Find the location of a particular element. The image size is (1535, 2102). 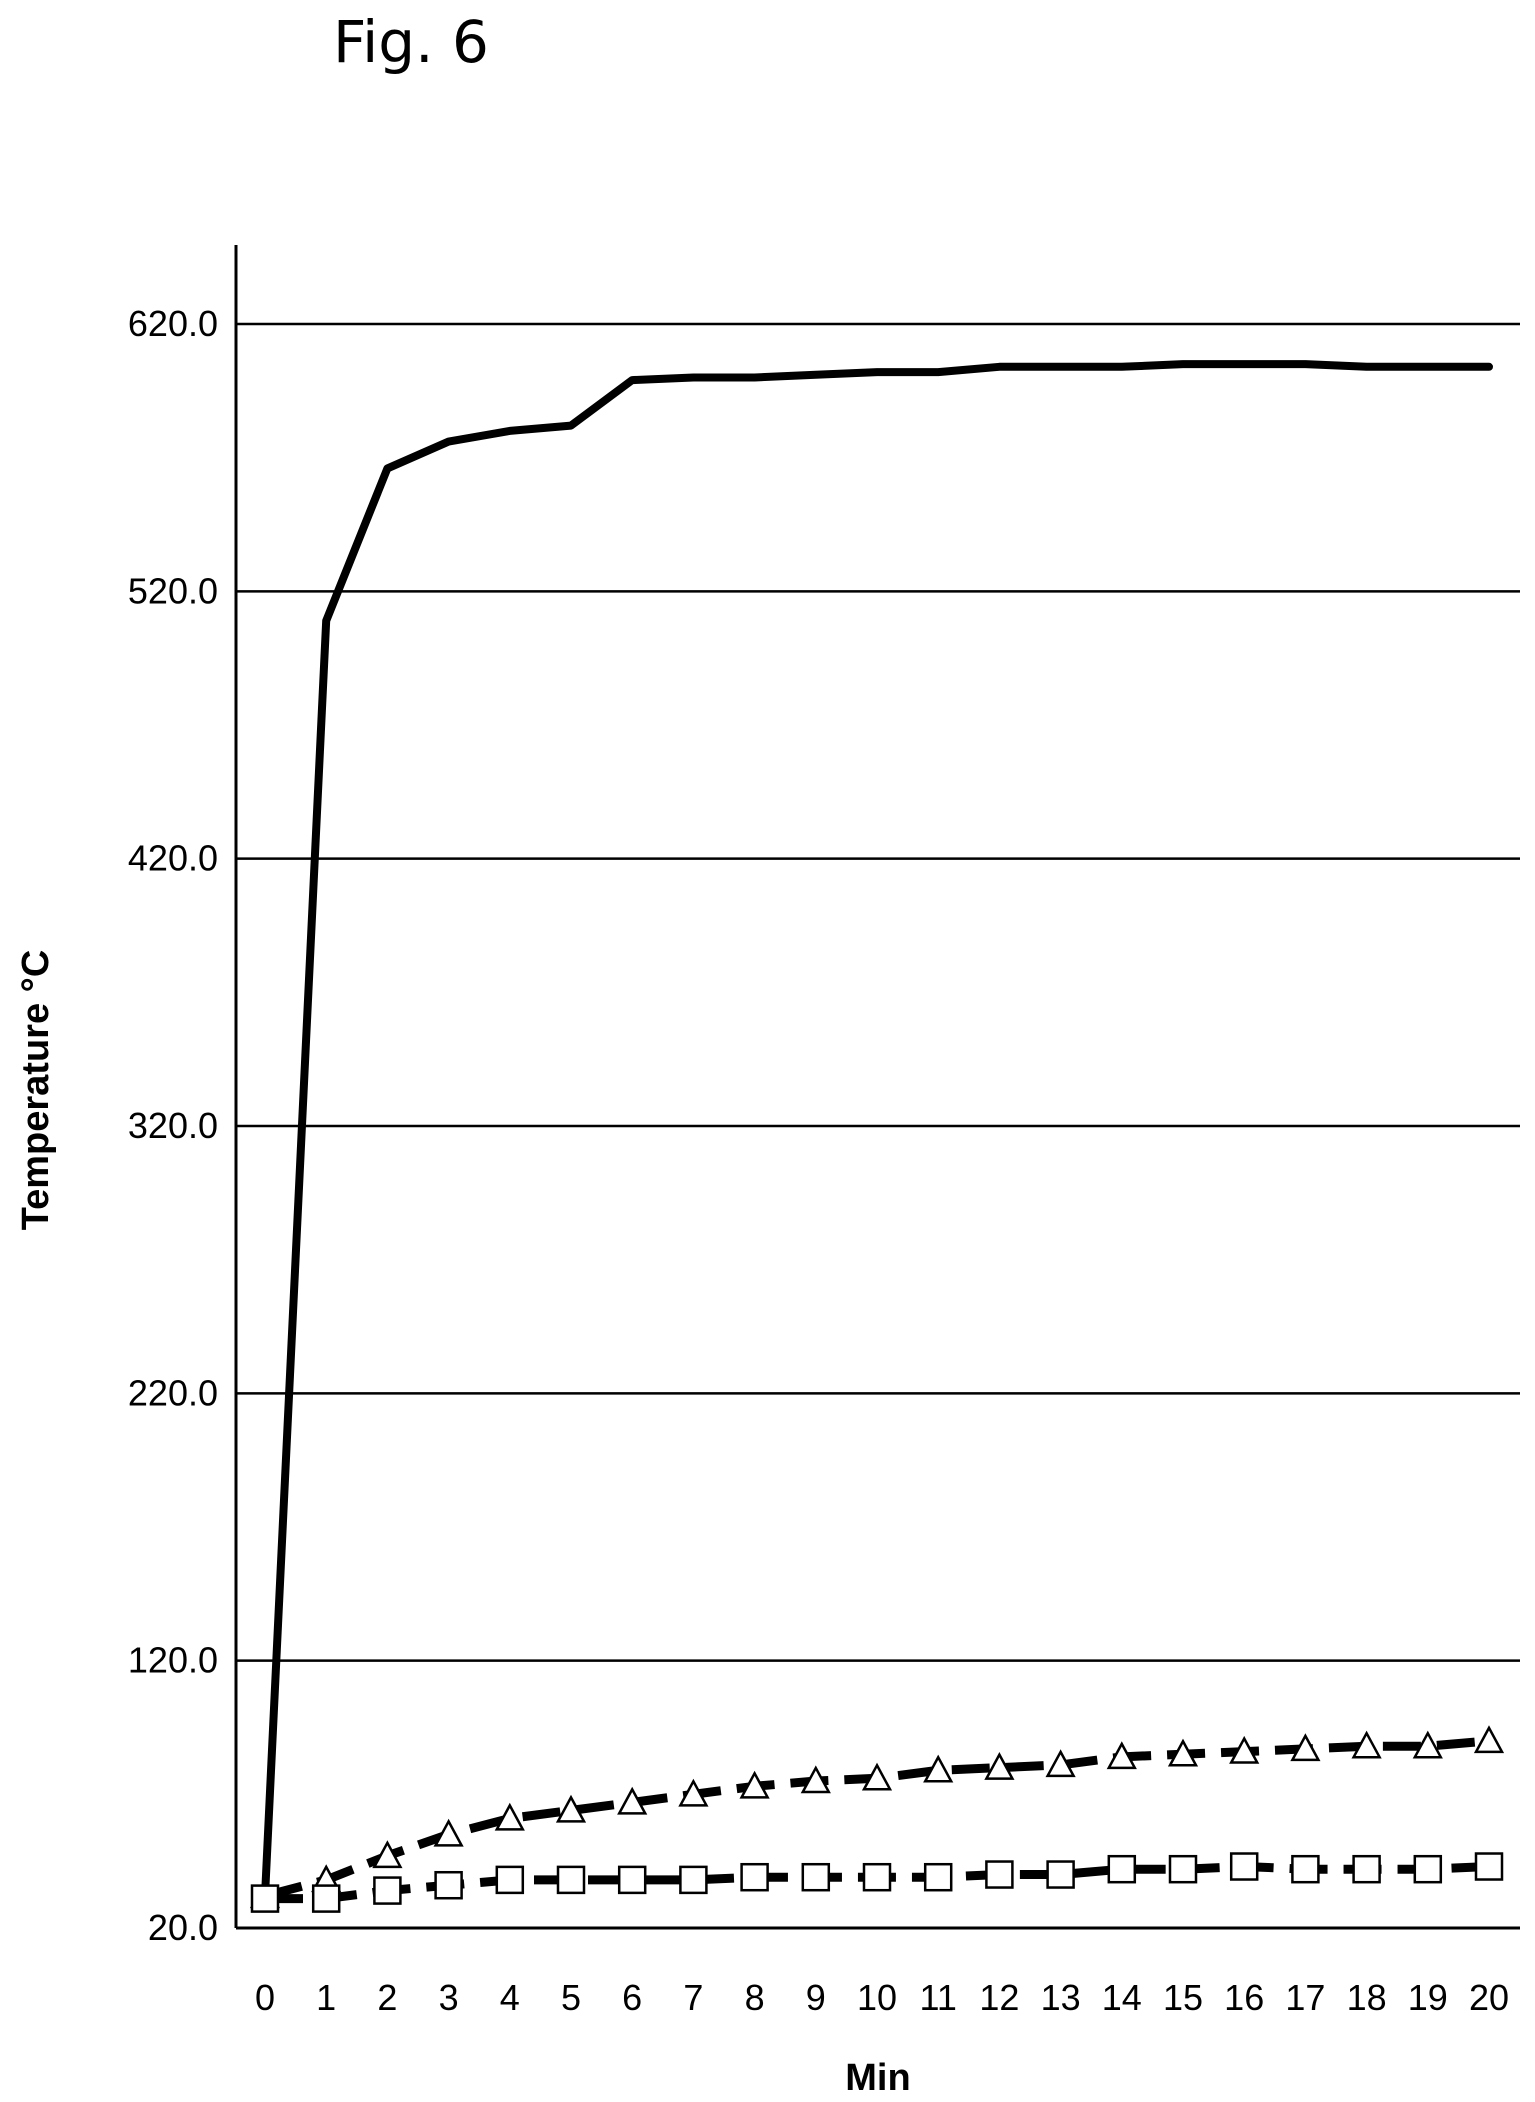

x-tick-label: 12 is located at coordinates (999, 1997).